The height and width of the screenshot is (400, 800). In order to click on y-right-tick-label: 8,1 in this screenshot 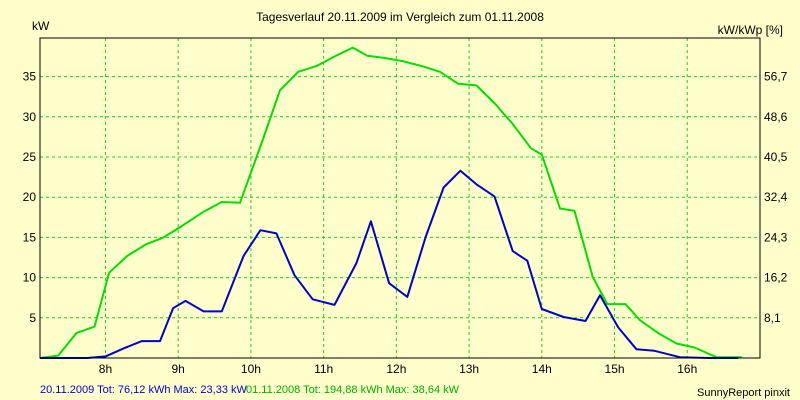, I will do `click(772, 318)`.